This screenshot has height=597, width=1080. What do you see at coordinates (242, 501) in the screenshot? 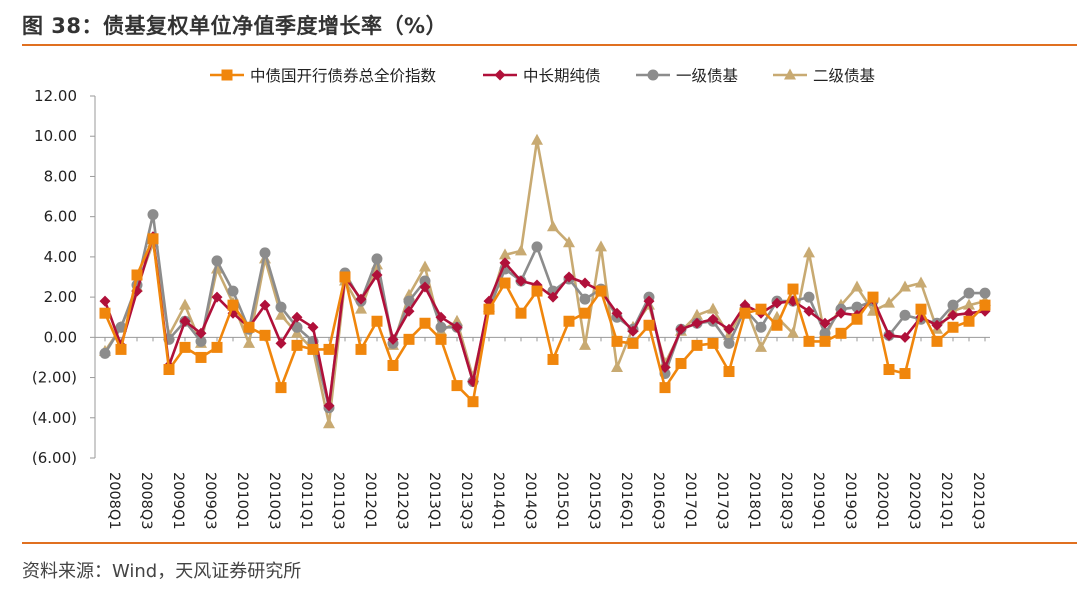
I see `x-tick-label: 2010Q1` at bounding box center [242, 501].